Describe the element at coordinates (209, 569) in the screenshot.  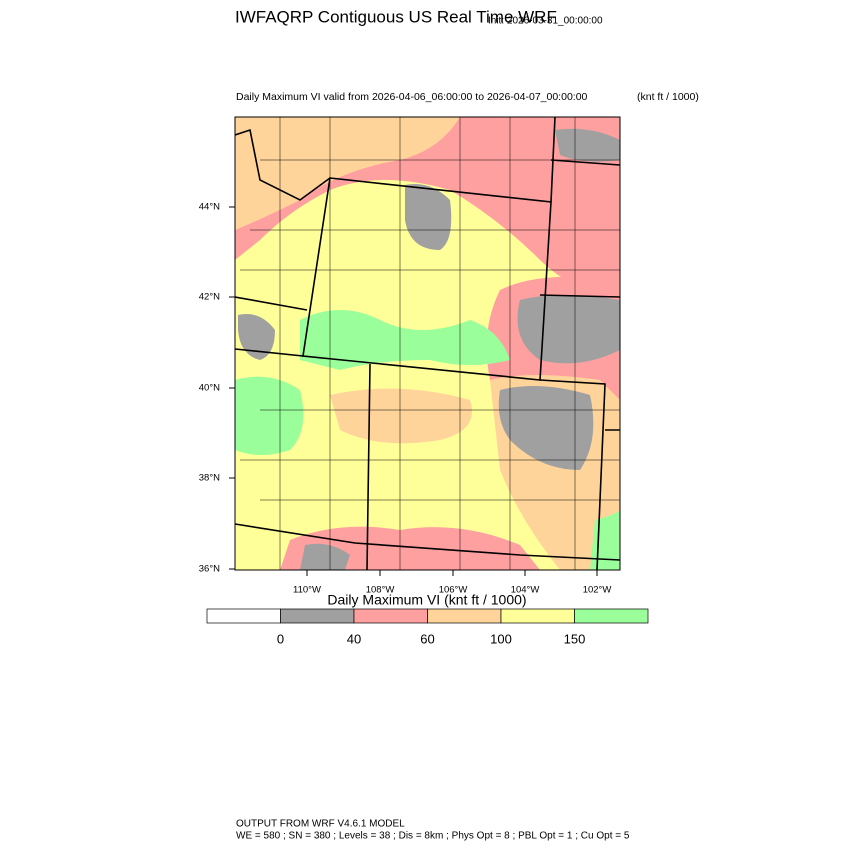
I see `lat-label: 36°N` at that location.